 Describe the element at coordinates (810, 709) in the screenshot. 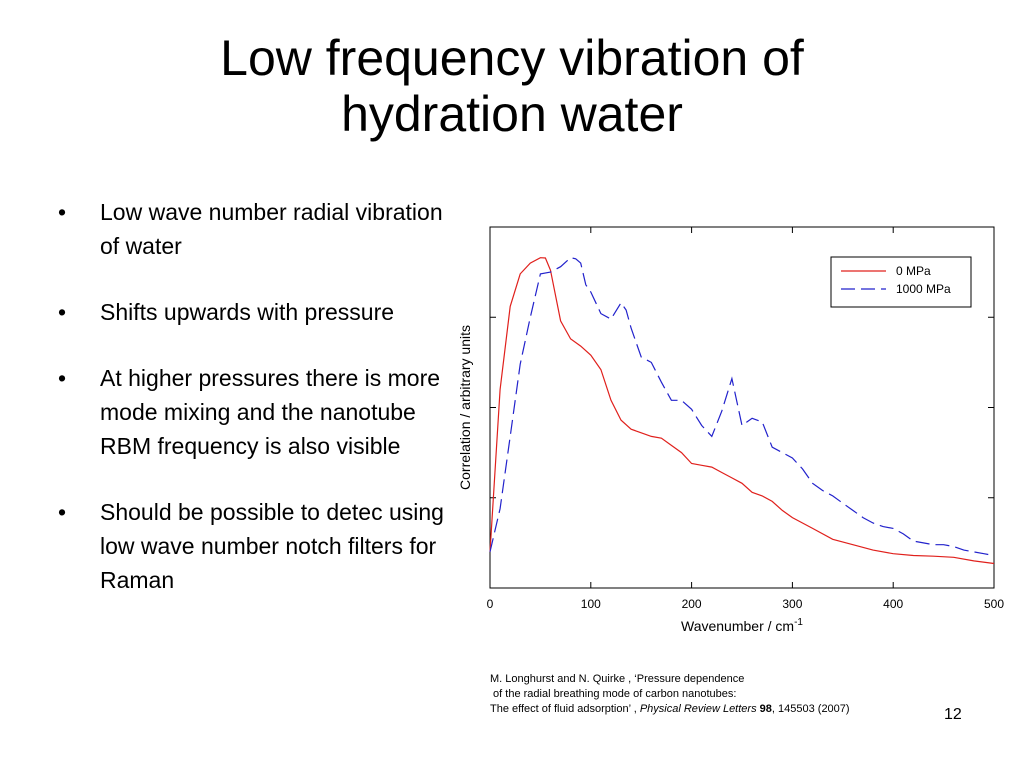

I see `citation-pages: , 145503 (2007)` at that location.